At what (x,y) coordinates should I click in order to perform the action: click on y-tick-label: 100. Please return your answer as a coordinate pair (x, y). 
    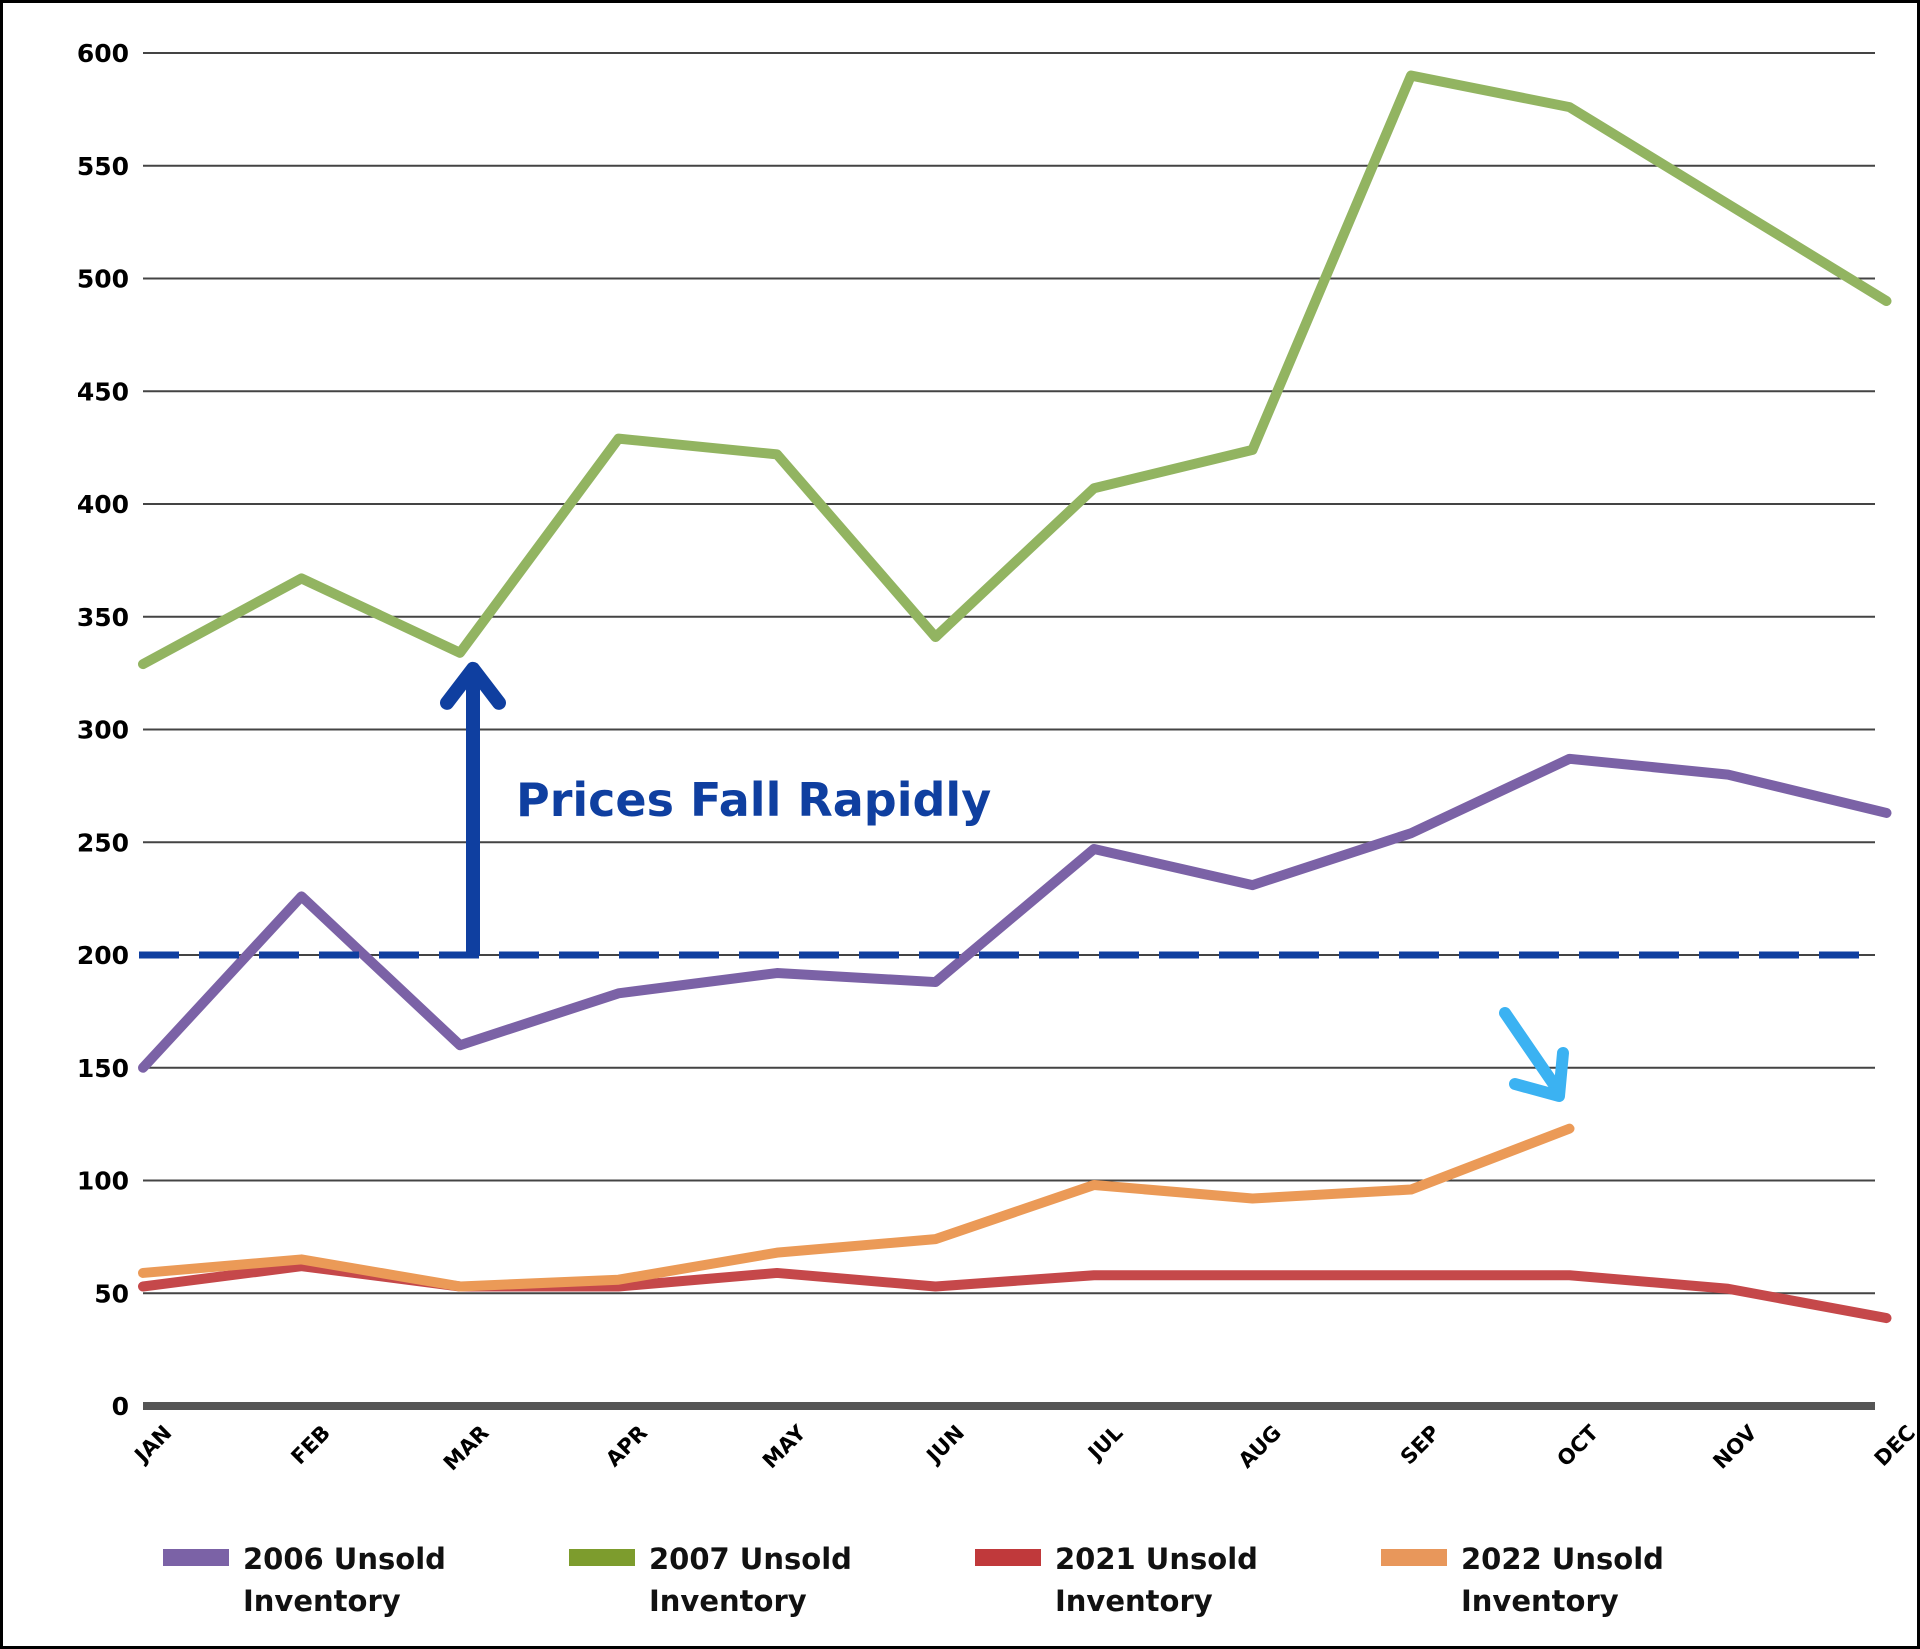
    Looking at the image, I should click on (103, 1181).